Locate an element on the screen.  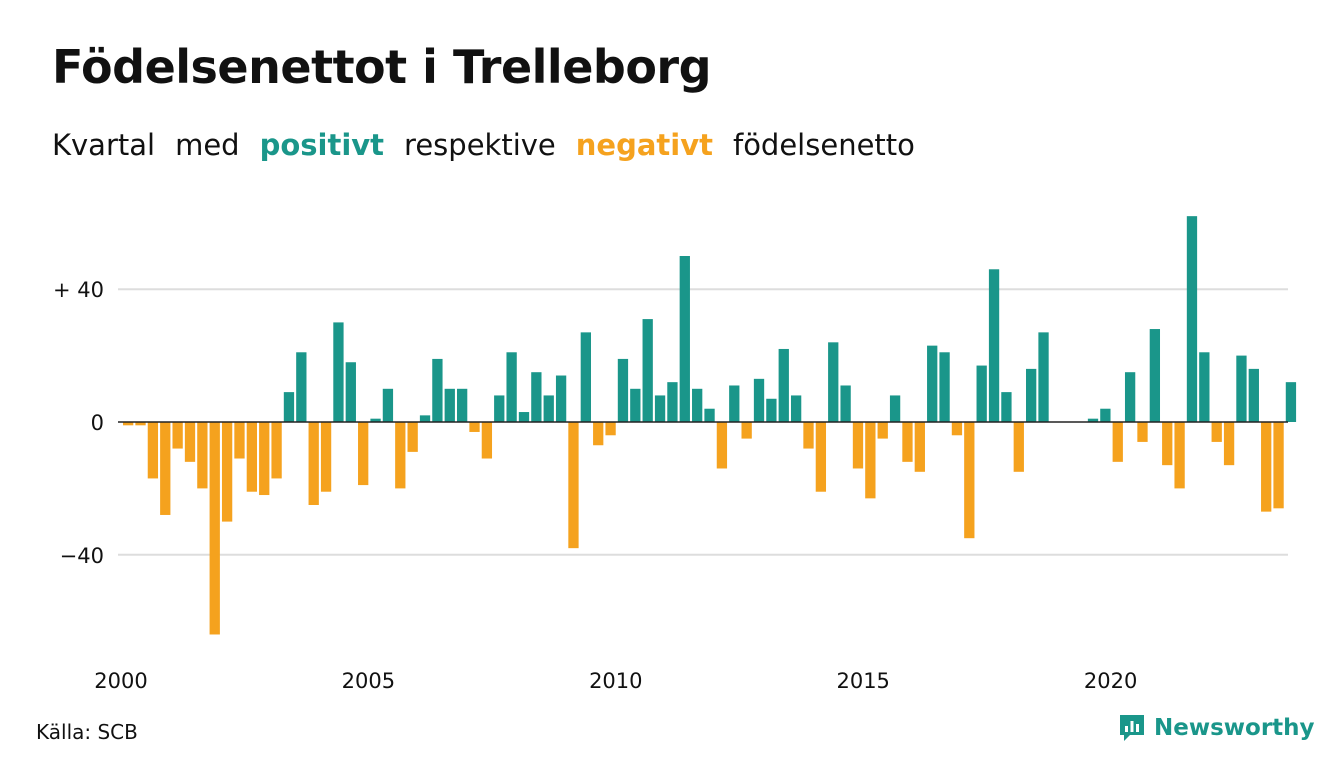
x-tick-label: 2020 is located at coordinates (1110, 681).